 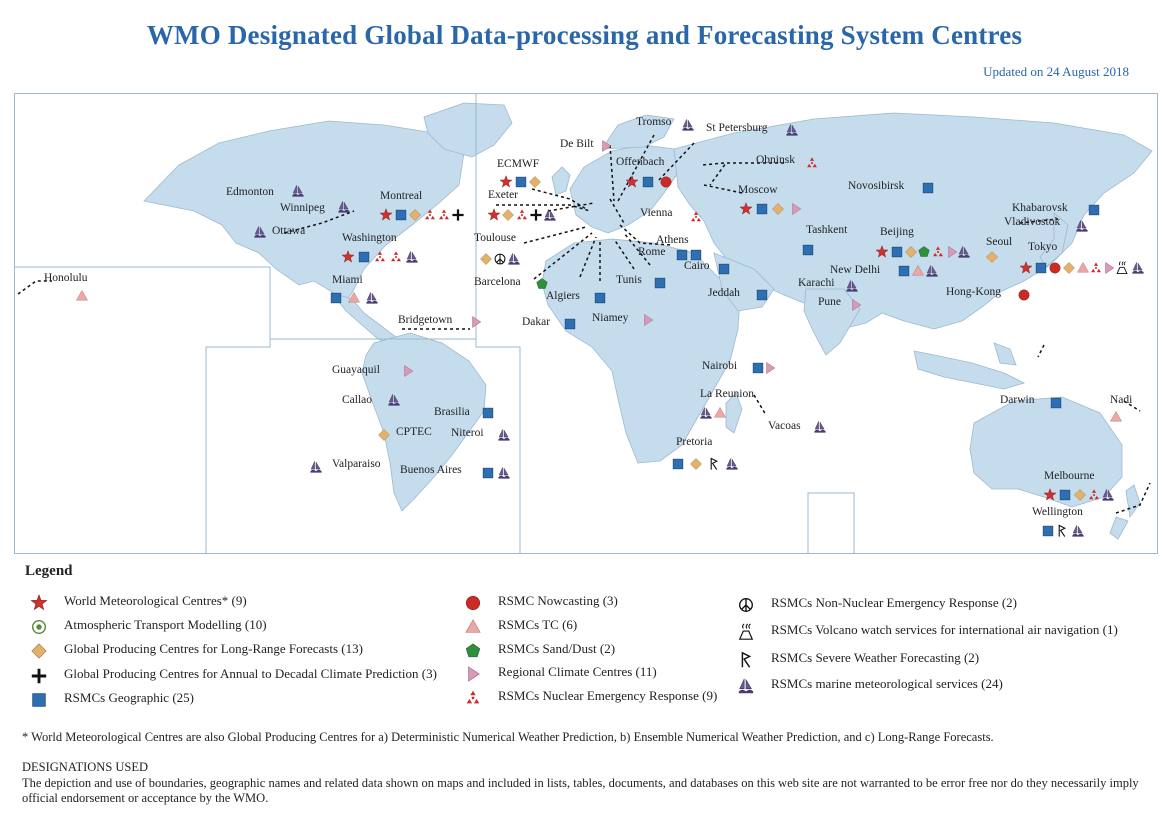 What do you see at coordinates (651, 252) in the screenshot?
I see `city-label-rome: Rome` at bounding box center [651, 252].